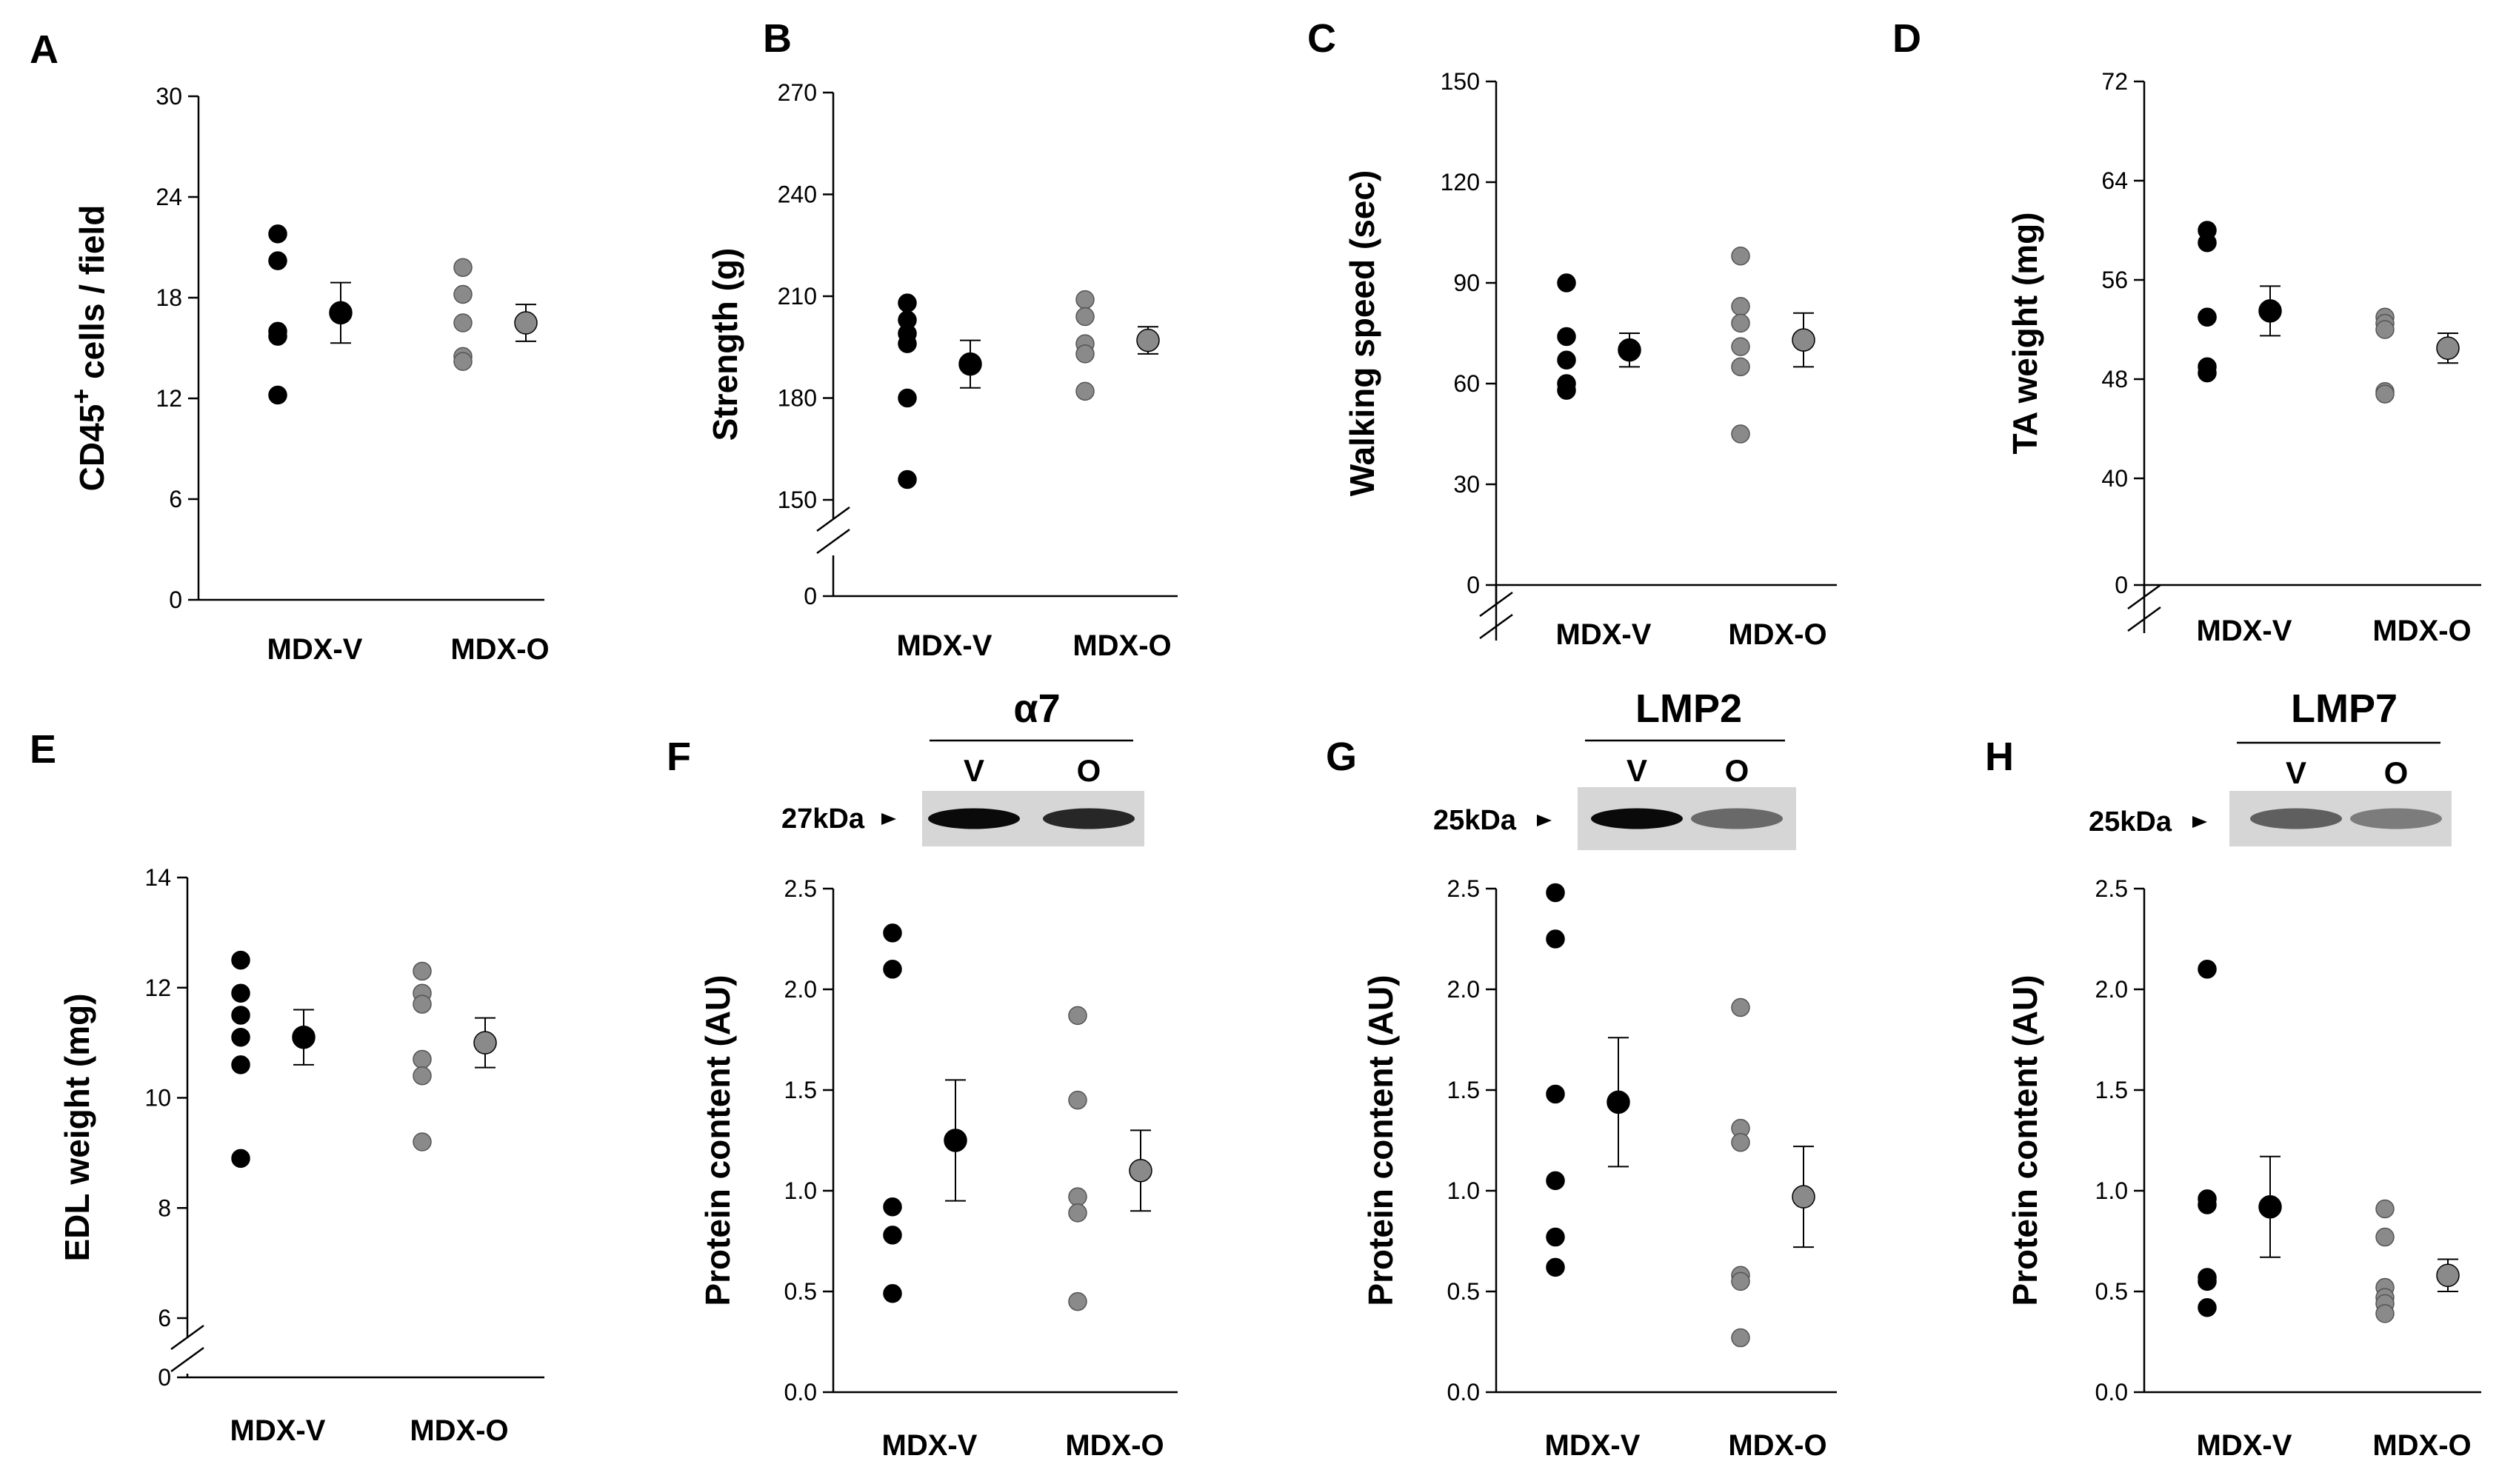 This screenshot has height=1484, width=2519. Describe the element at coordinates (1362, 333) in the screenshot. I see `y-axis-label: Walking speed (sec)` at that location.